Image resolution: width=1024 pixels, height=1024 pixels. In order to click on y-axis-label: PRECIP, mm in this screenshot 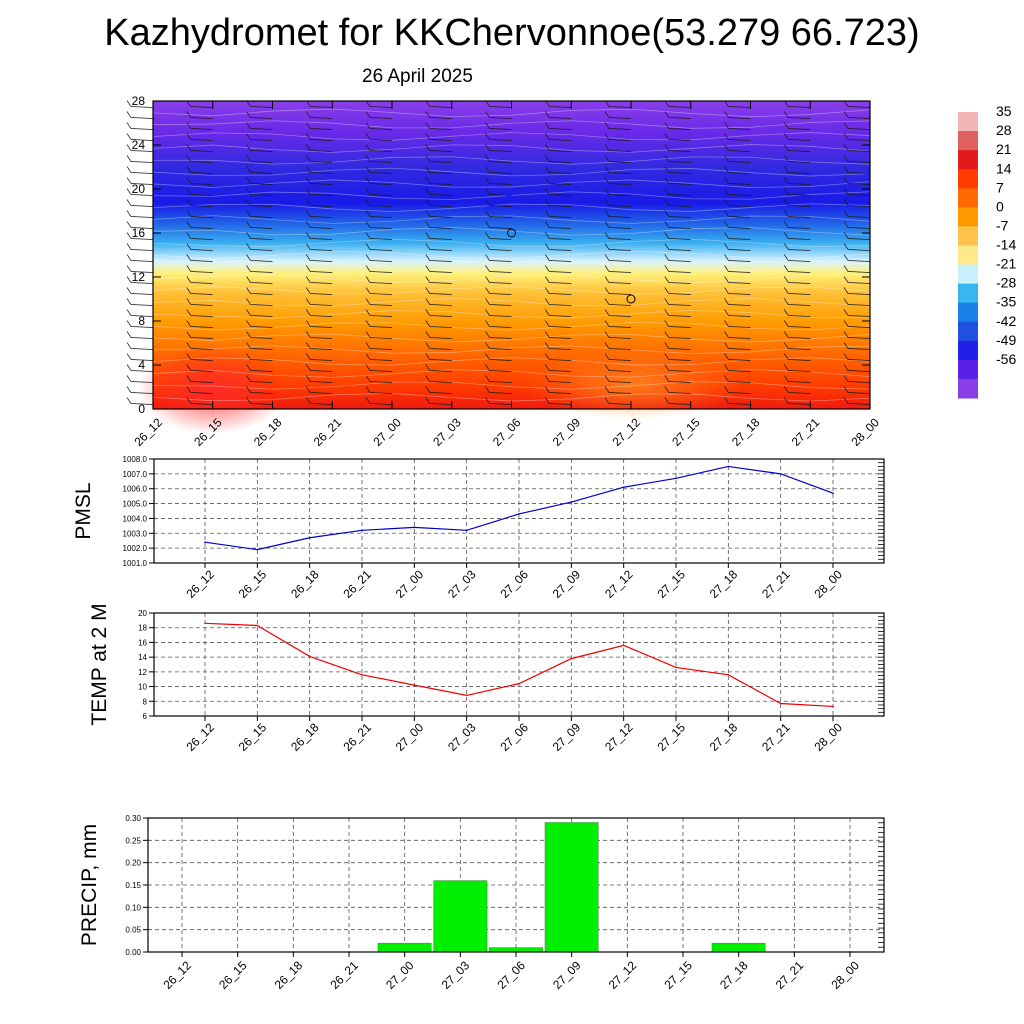, I will do `click(89, 885)`.